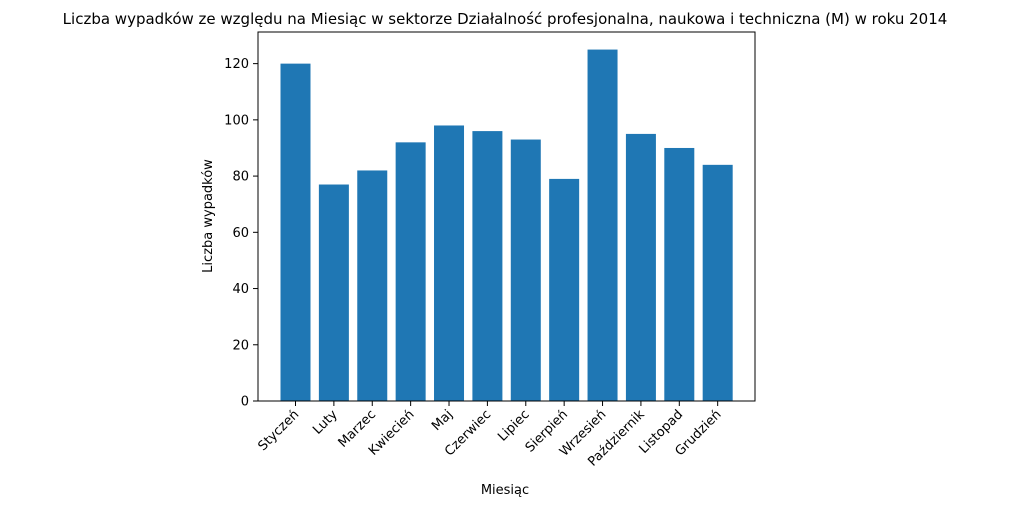  What do you see at coordinates (240, 345) in the screenshot?
I see `y-tick-label-1: 20` at bounding box center [240, 345].